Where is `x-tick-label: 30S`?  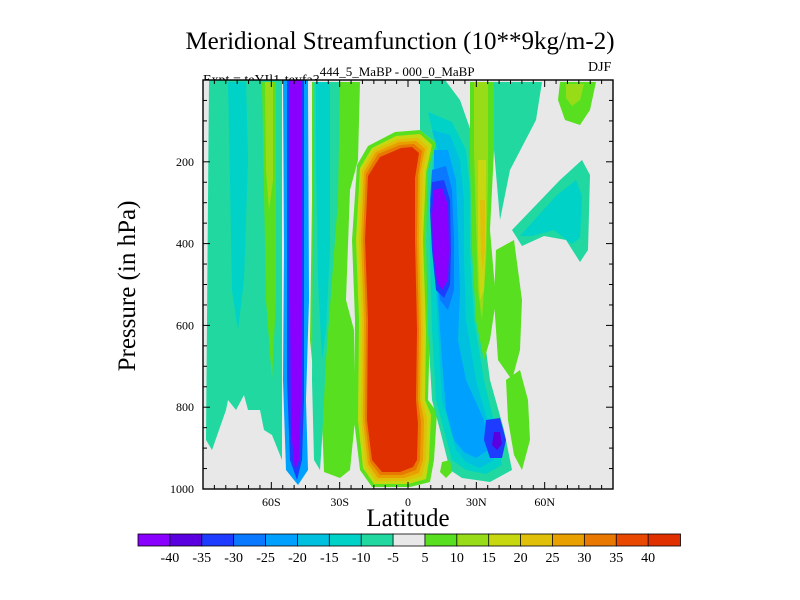
x-tick-label: 30S is located at coordinates (339, 502).